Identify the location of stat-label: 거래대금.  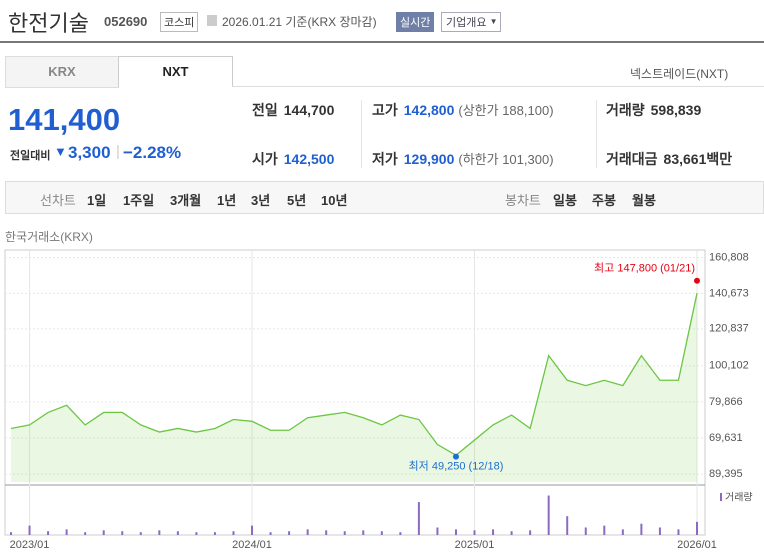
(632, 159).